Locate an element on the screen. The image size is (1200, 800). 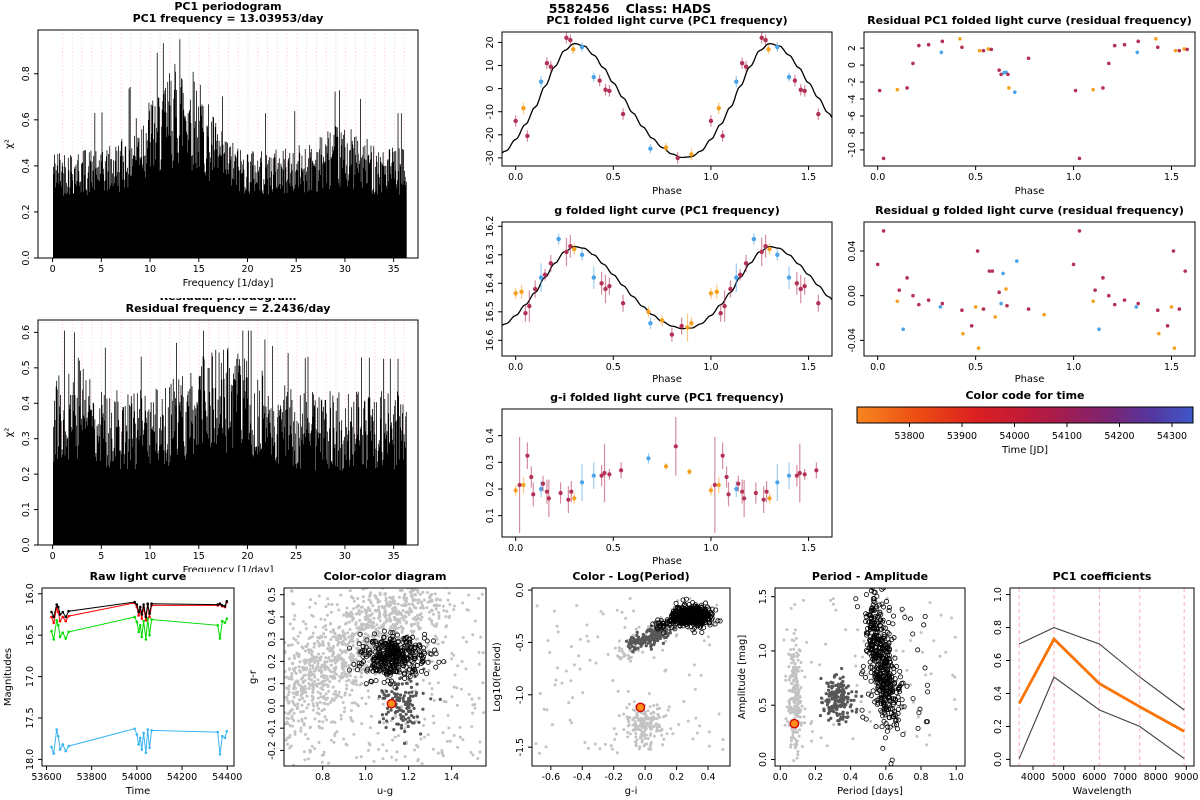
svg-text: 30 is located at coordinates (345, 556).